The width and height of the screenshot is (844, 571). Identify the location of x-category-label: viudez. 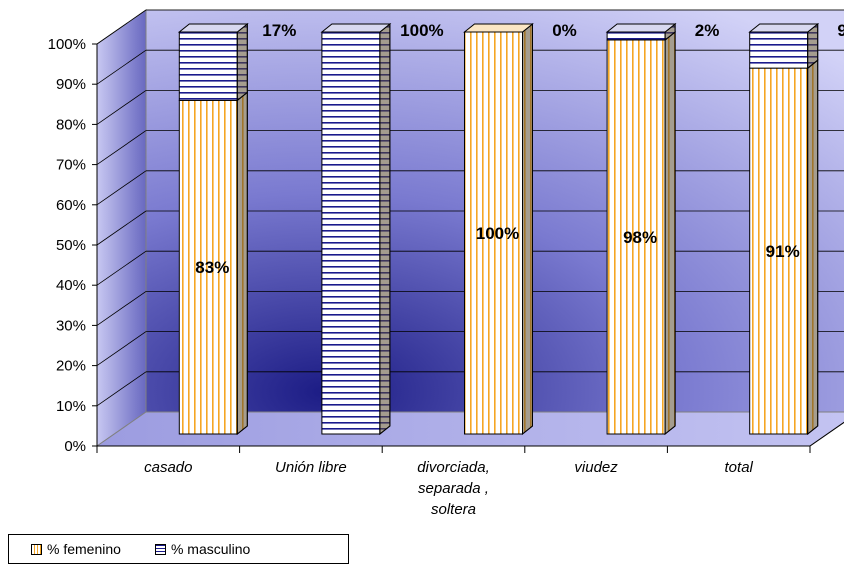
(596, 467).